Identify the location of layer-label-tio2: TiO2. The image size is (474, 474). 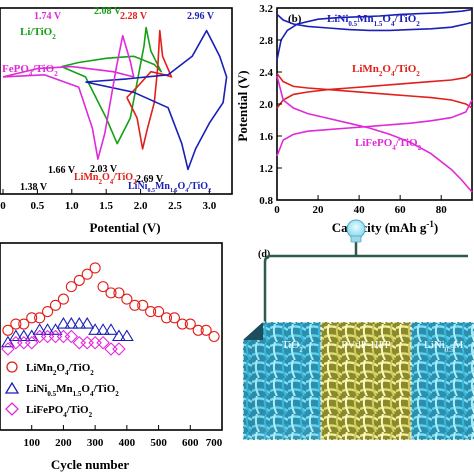
(292, 346).